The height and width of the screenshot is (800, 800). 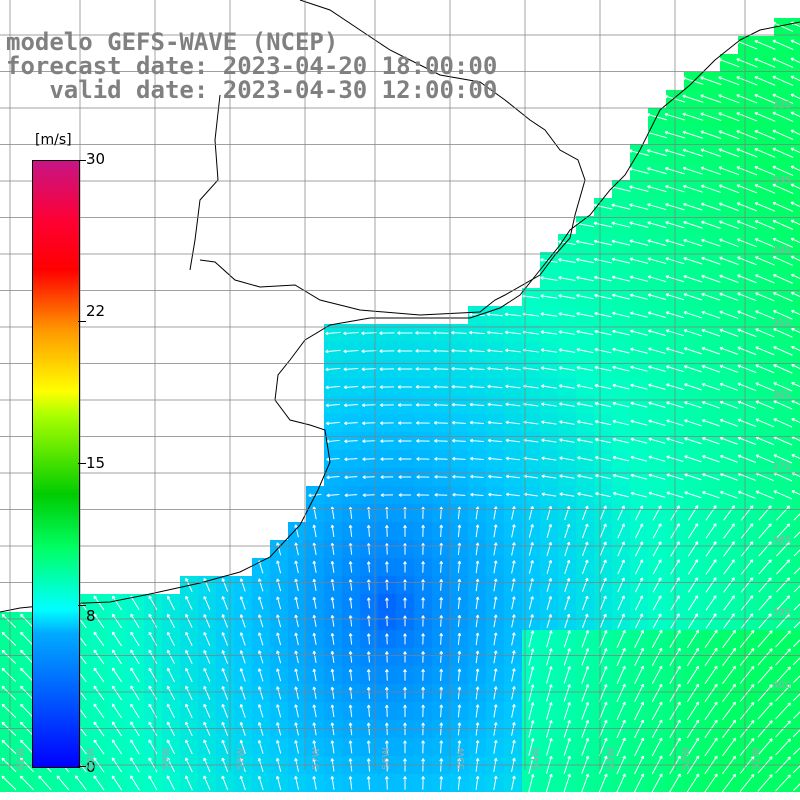 What do you see at coordinates (782, 467) in the screenshot?
I see `latitude-label: 37S` at bounding box center [782, 467].